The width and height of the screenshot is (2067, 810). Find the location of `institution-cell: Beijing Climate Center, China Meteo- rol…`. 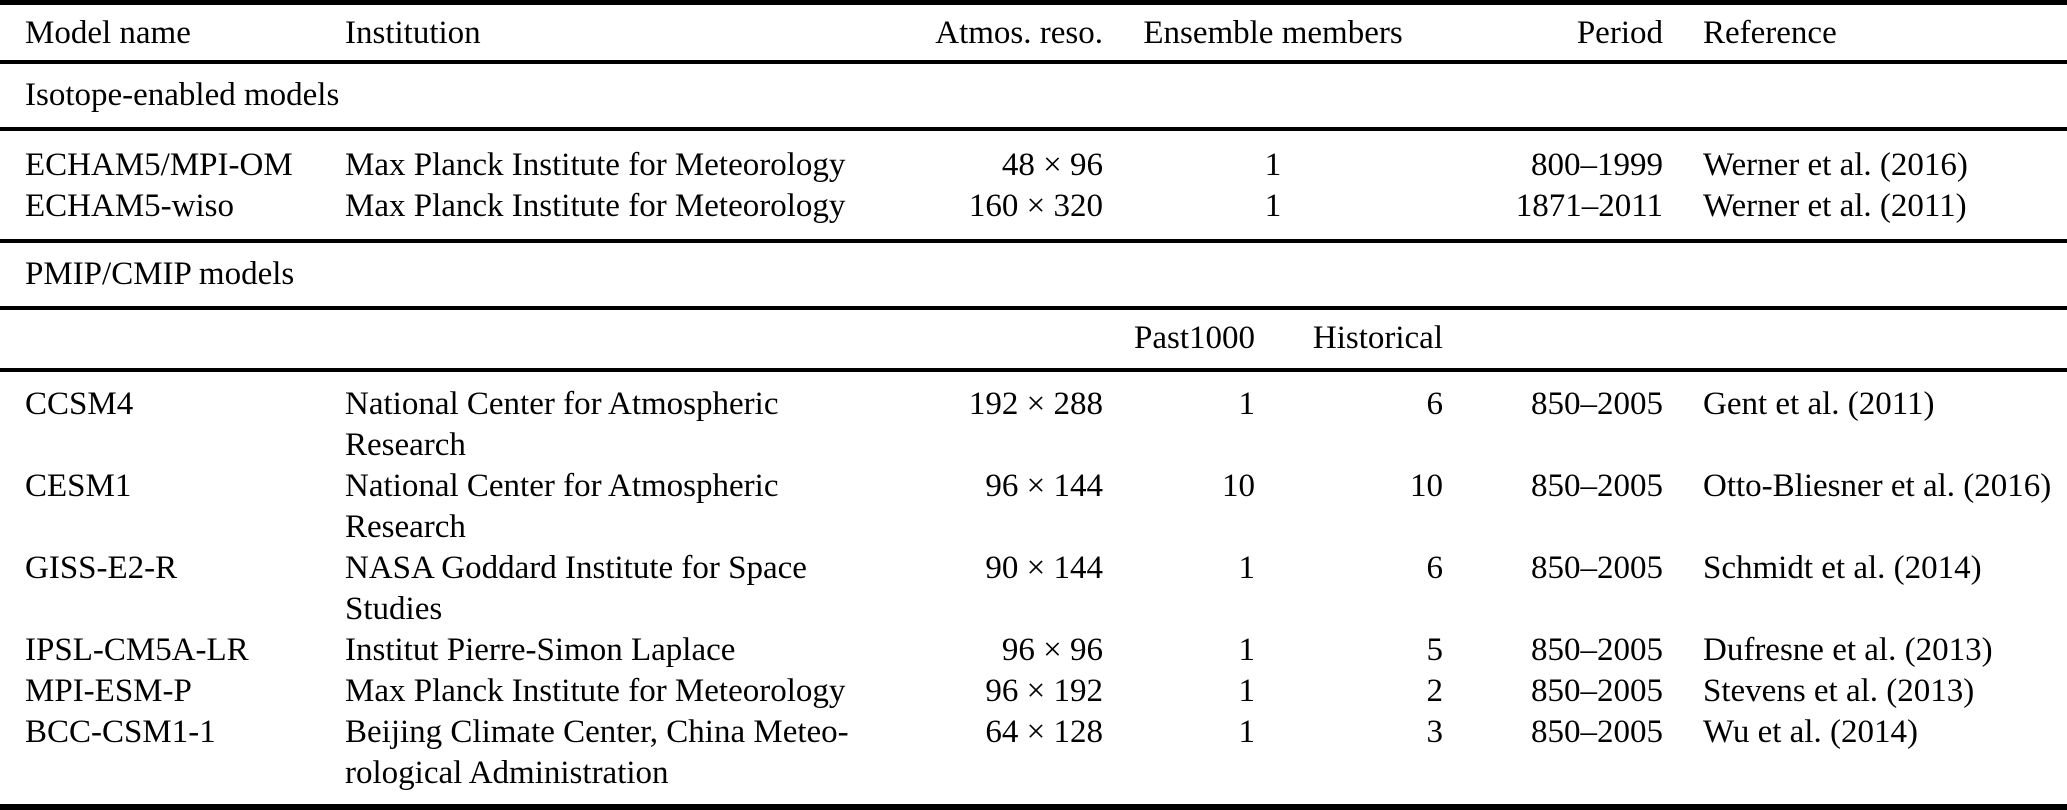

institution-cell: Beijing Climate Center, China Meteo- rol… is located at coordinates (597, 752).